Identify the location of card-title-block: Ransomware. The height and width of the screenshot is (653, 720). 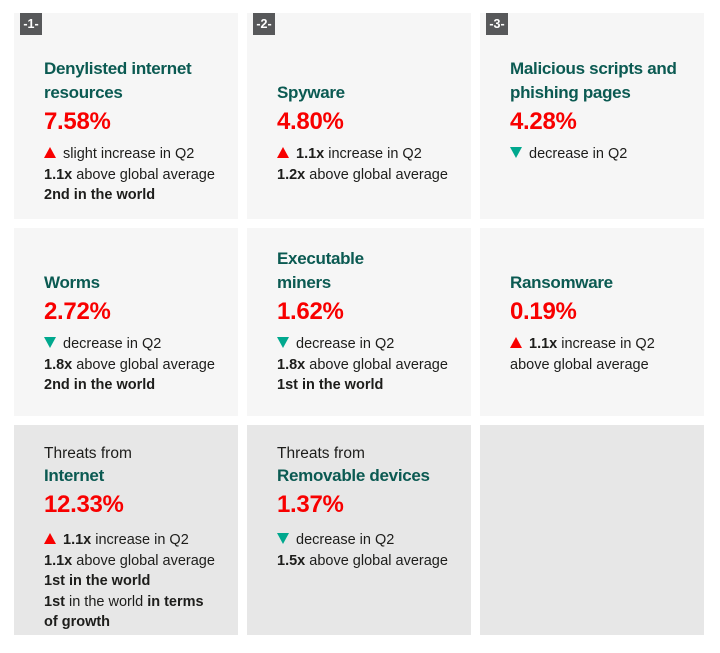
(599, 271).